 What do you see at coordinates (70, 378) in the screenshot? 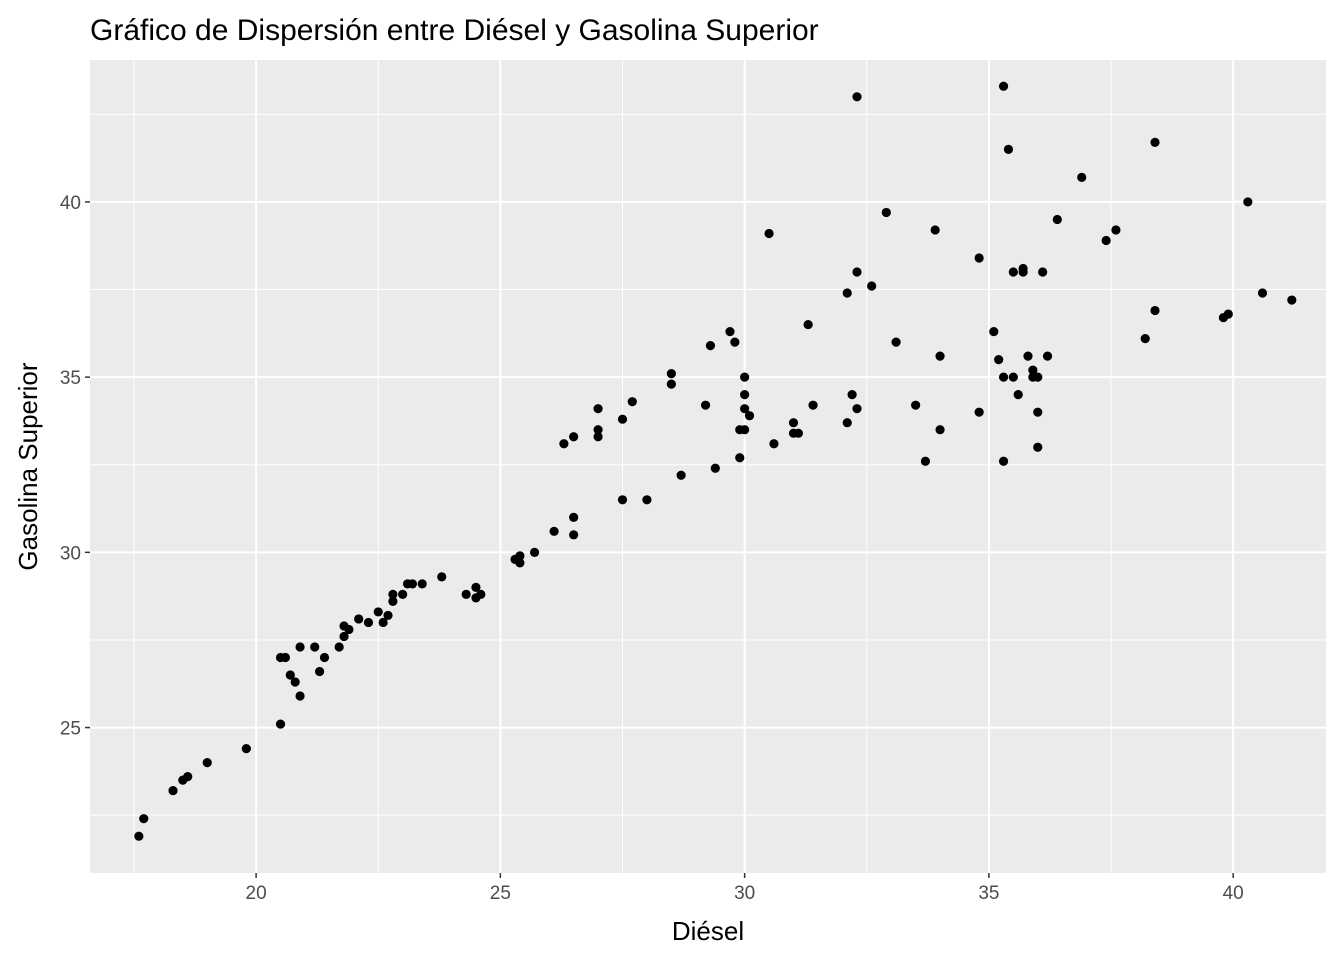
I see `y-tick-label: 35` at bounding box center [70, 378].